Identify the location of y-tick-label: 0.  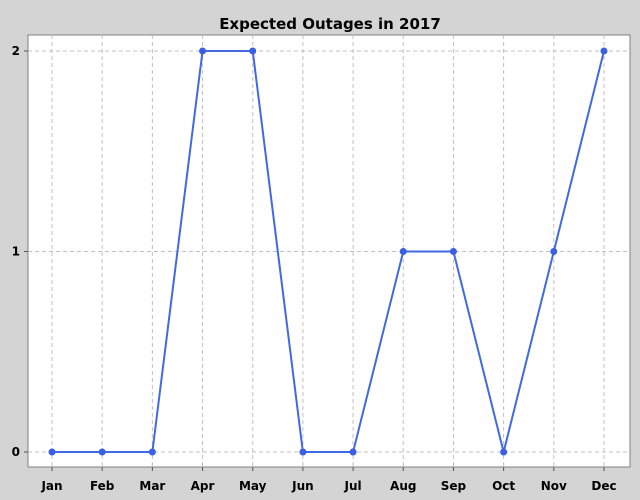
(16, 452).